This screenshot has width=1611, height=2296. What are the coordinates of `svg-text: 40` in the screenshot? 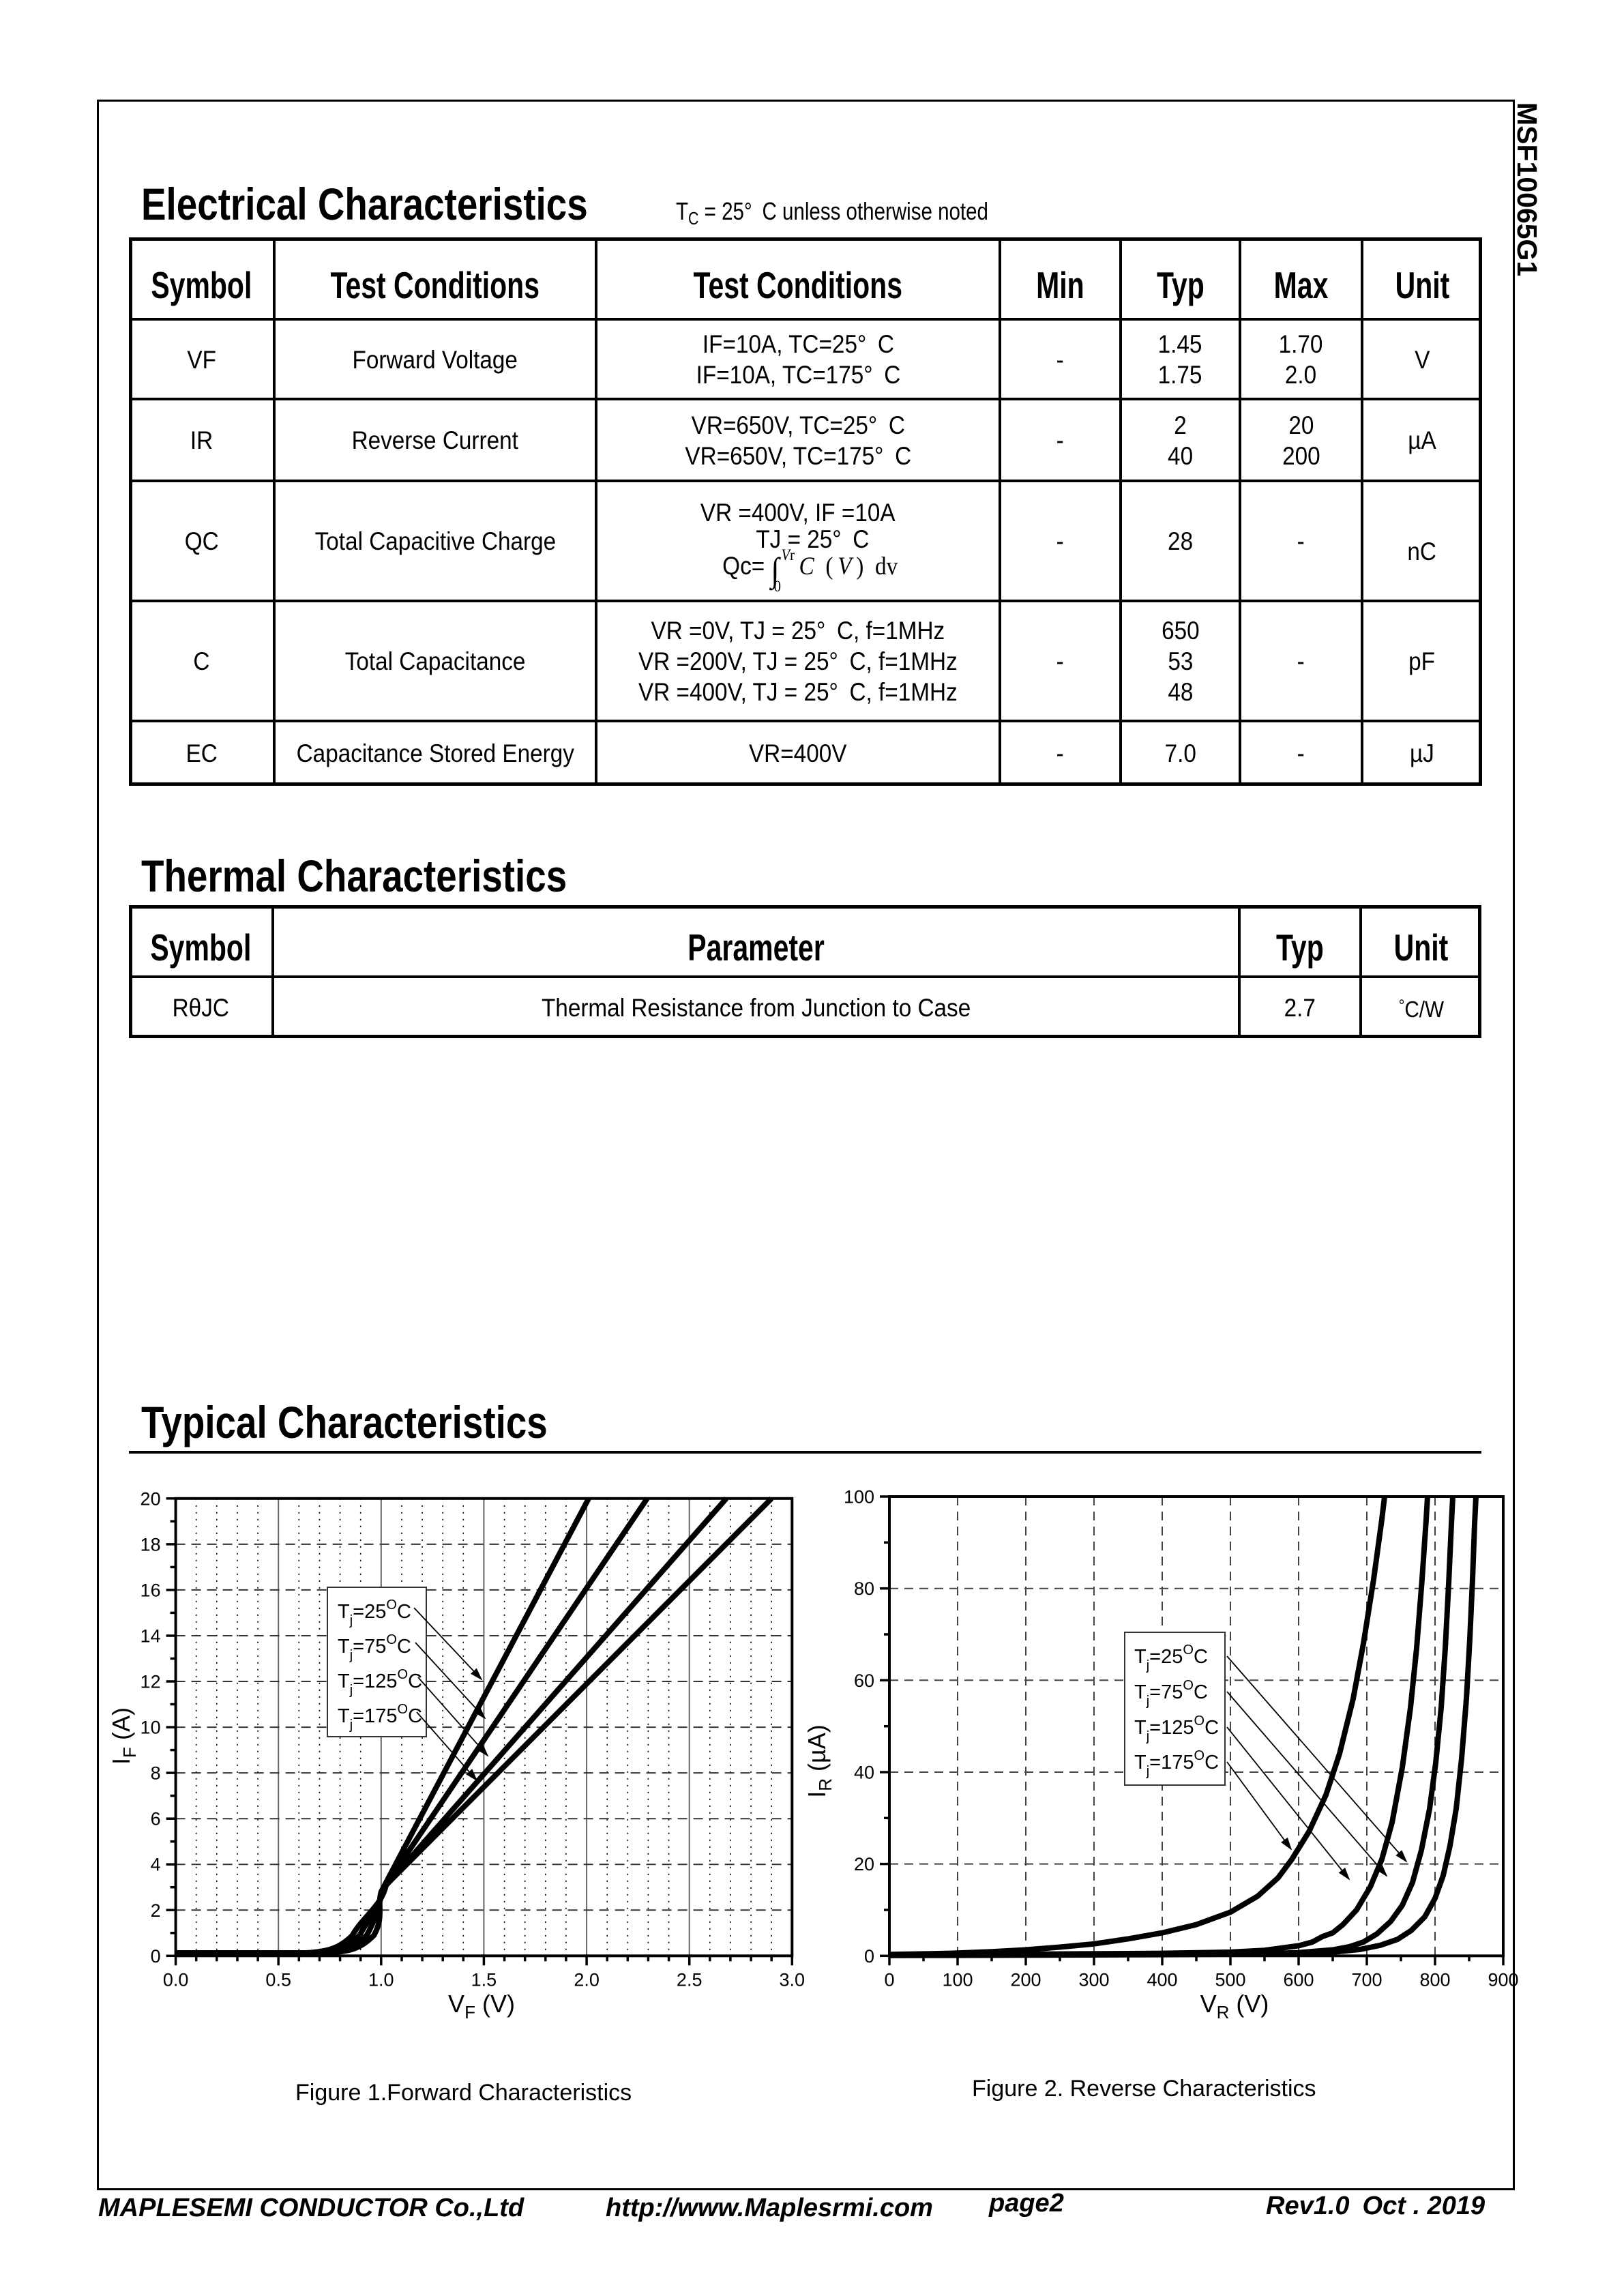 It's located at (864, 1773).